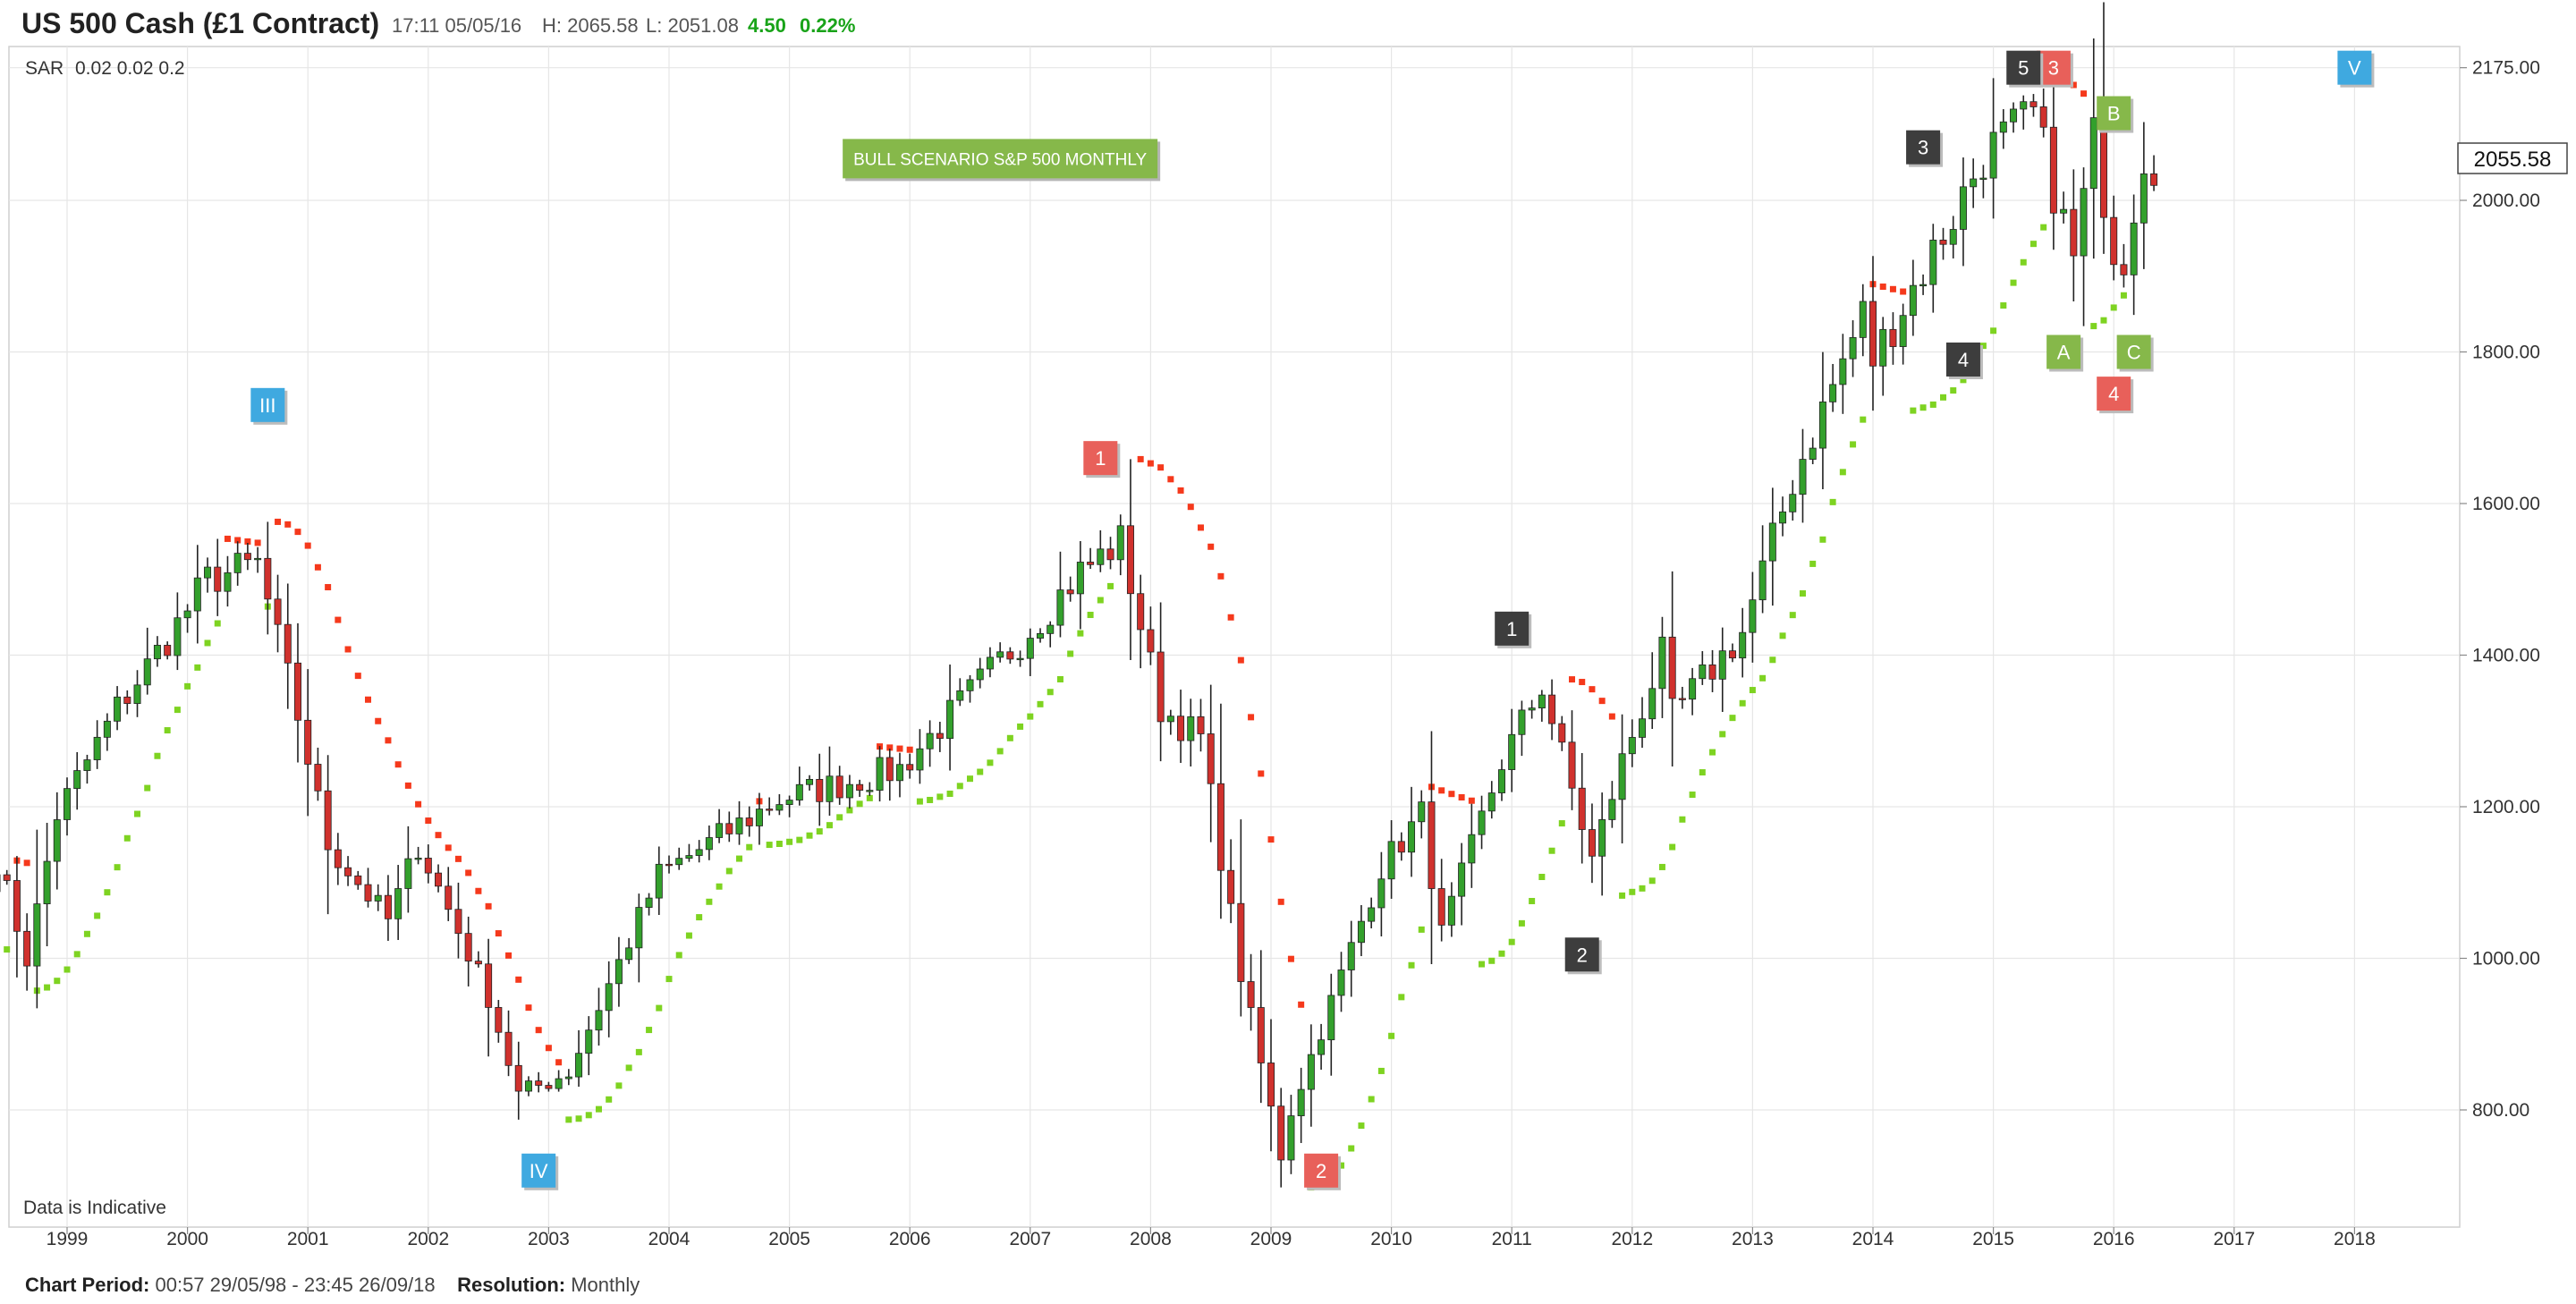 The width and height of the screenshot is (2576, 1304). What do you see at coordinates (549, 1239) in the screenshot?
I see `x-tick-label: 2003` at bounding box center [549, 1239].